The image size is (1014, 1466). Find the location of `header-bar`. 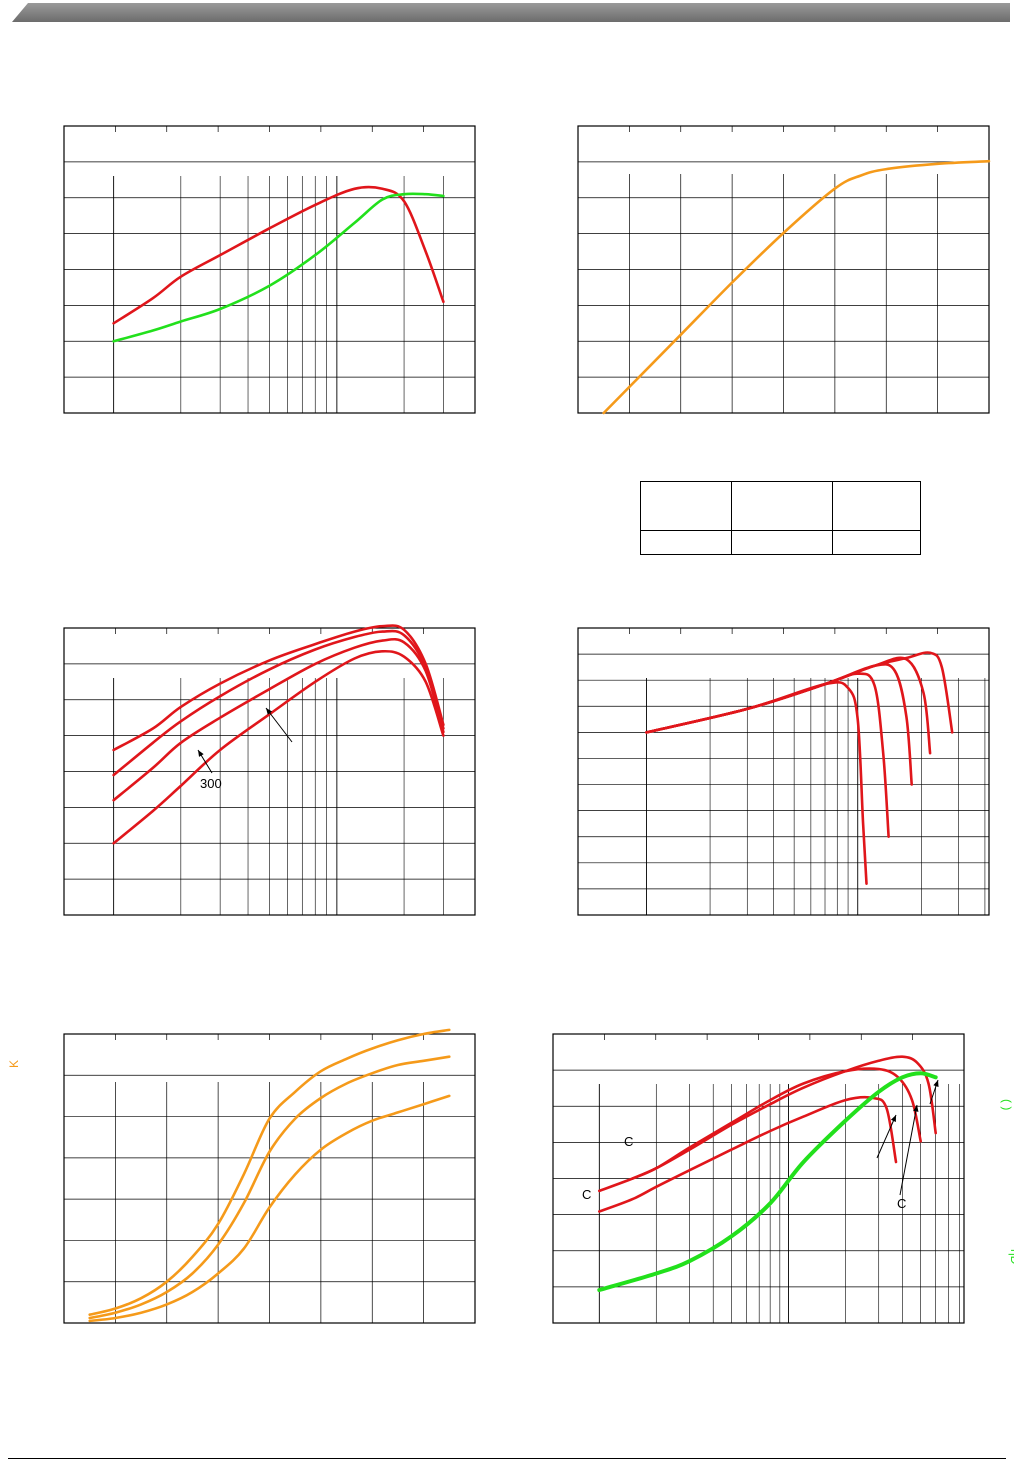

header-bar is located at coordinates (507, 12).